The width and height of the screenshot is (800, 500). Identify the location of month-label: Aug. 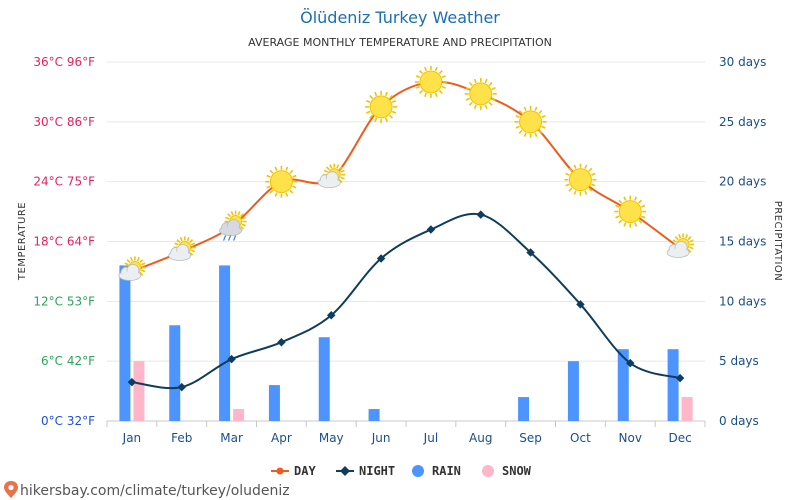
(480, 438).